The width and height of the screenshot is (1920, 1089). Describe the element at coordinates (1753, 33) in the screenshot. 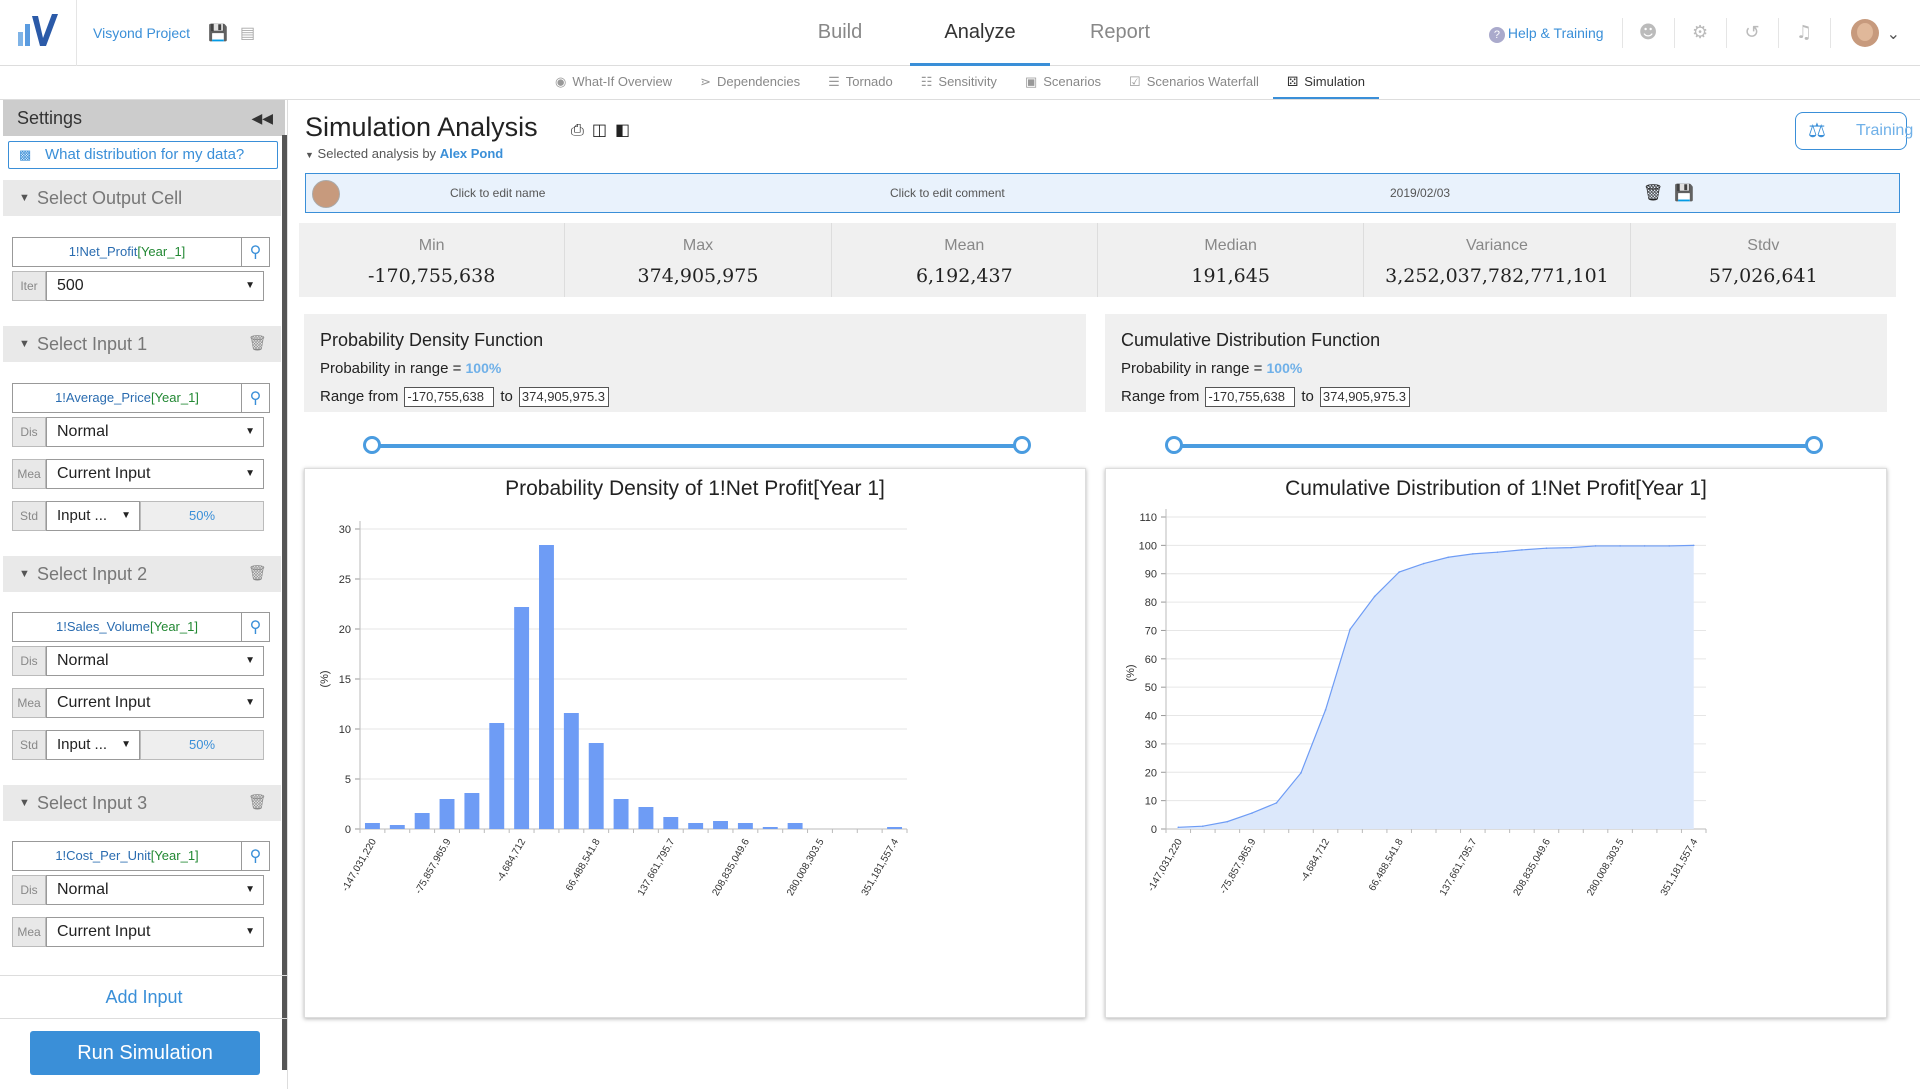

I see `history-icon: ↺` at that location.